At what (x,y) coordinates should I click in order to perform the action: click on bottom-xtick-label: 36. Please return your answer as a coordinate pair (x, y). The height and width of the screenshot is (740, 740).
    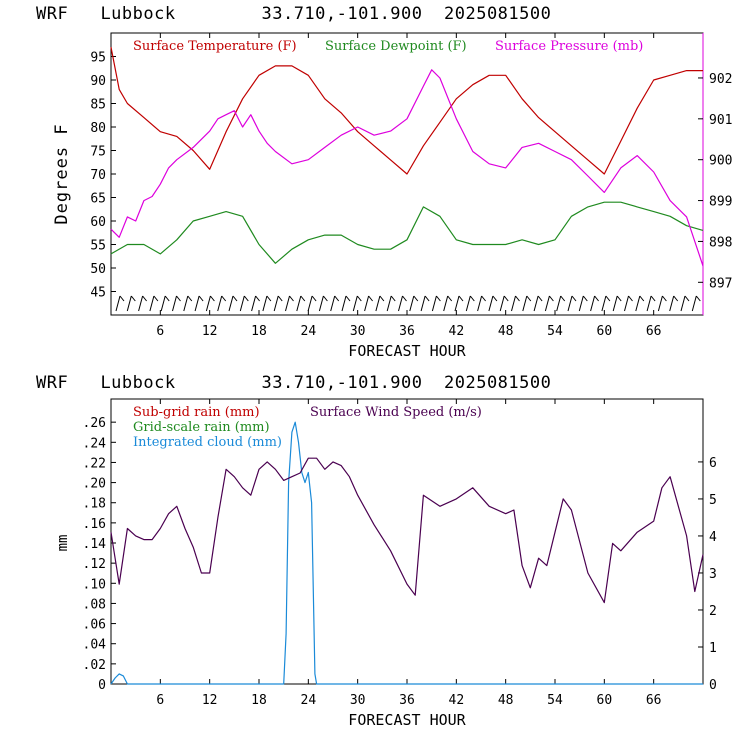
    Looking at the image, I should click on (407, 700).